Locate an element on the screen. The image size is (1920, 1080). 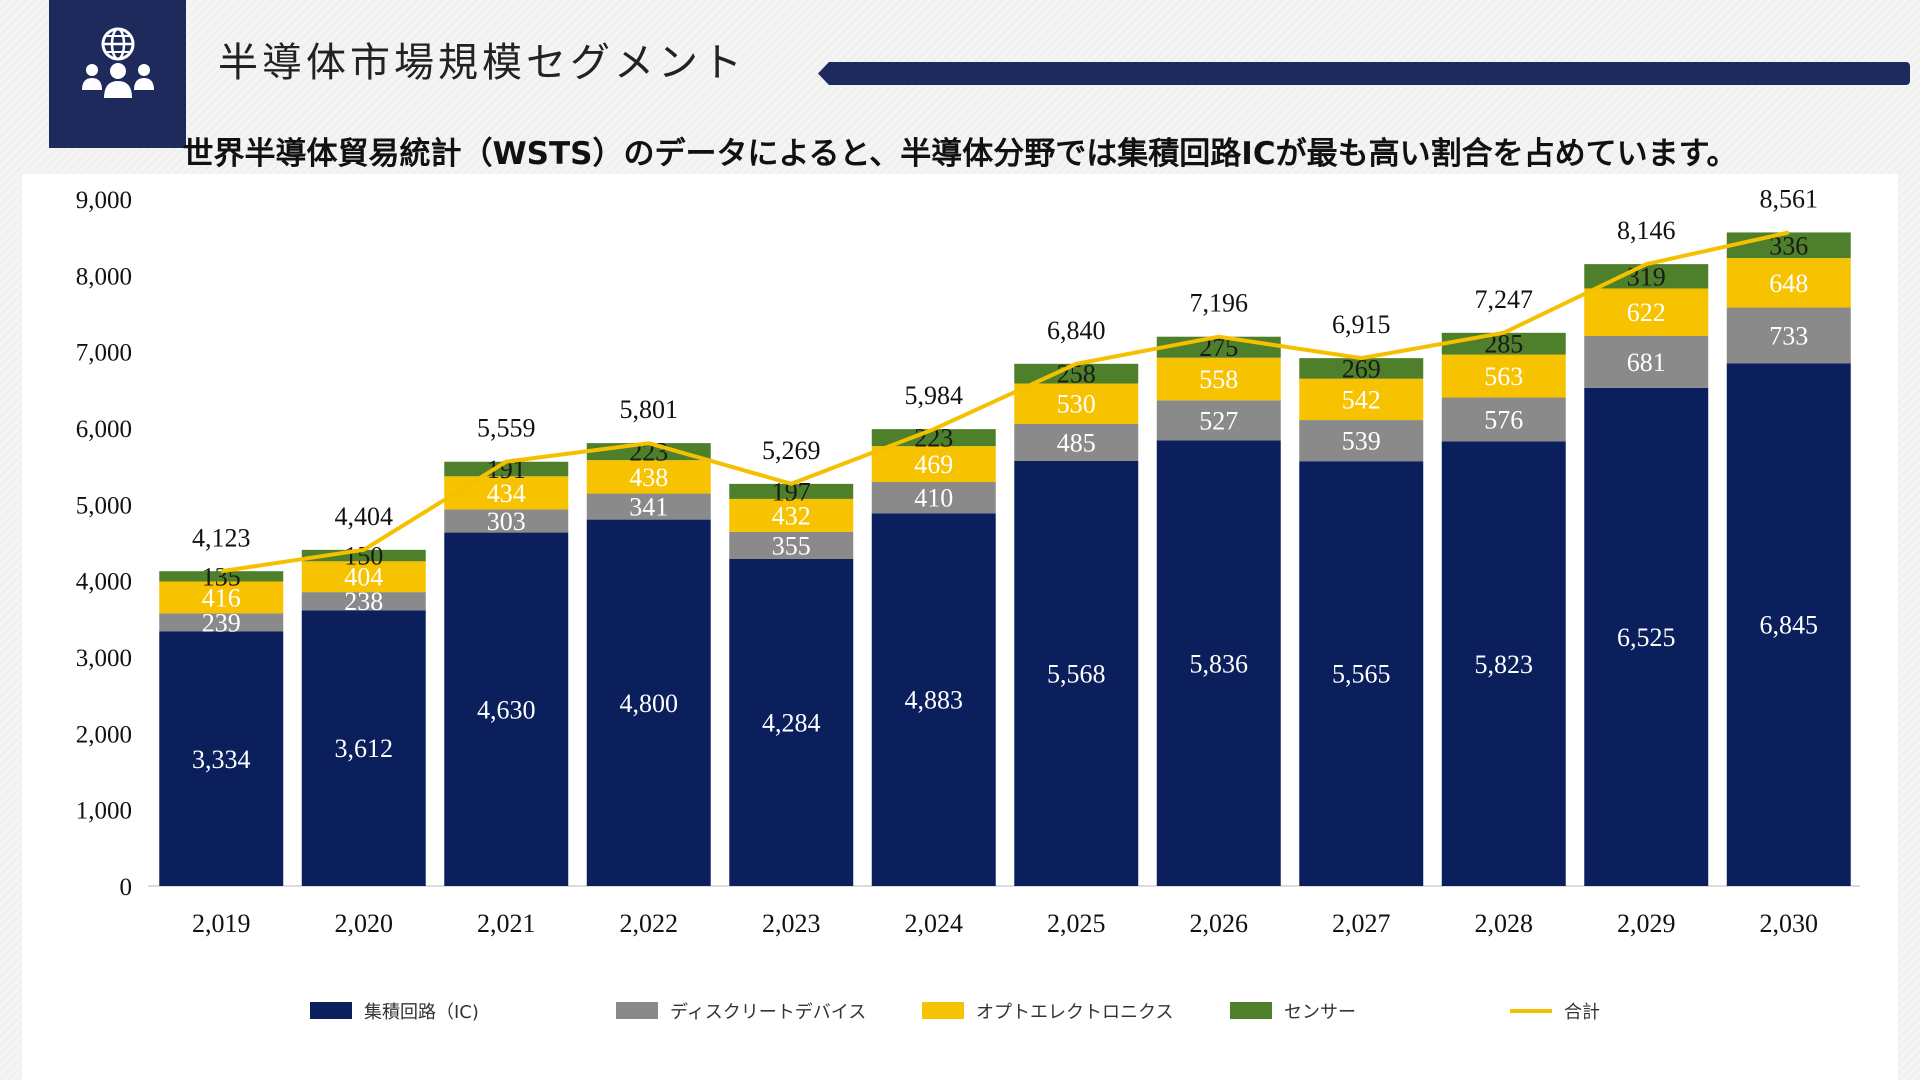
x-tick-label: 2,024 is located at coordinates (934, 923).